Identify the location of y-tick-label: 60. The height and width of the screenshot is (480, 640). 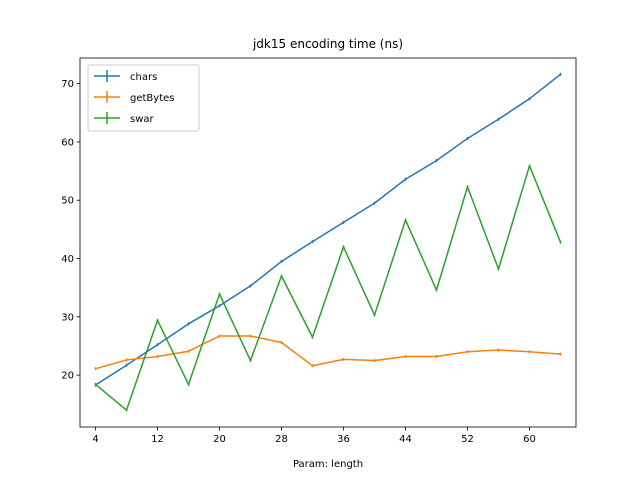
(67, 142).